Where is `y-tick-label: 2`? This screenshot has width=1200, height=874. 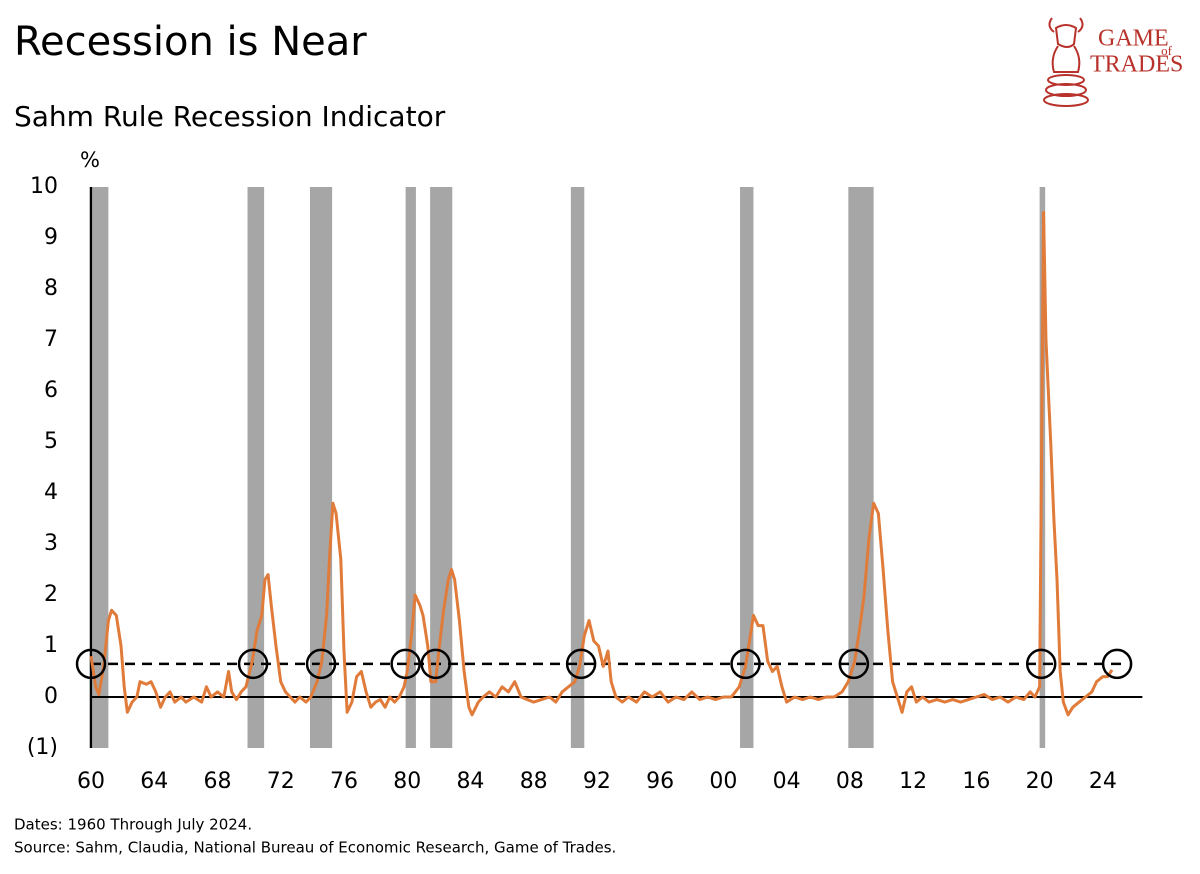 y-tick-label: 2 is located at coordinates (51, 594).